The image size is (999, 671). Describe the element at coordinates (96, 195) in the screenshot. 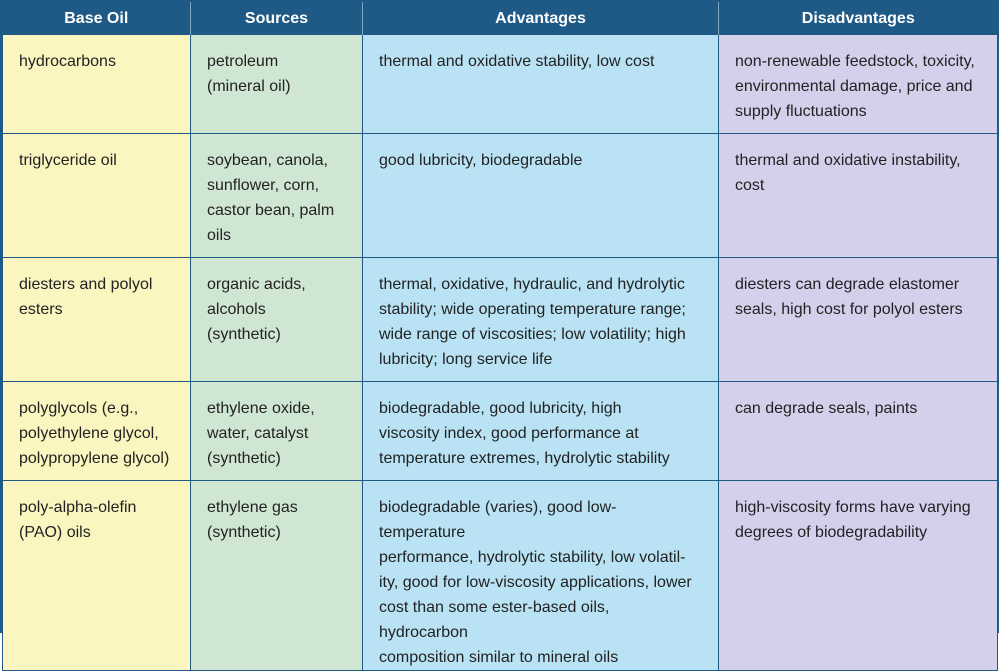

I see `cell-base-oil: triglyceride oil` at that location.